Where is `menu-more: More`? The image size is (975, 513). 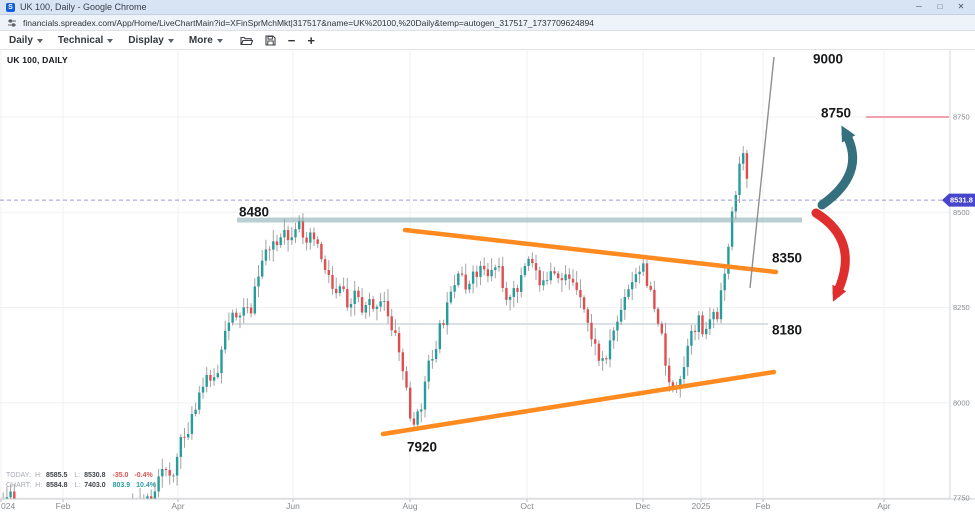 menu-more: More is located at coordinates (206, 40).